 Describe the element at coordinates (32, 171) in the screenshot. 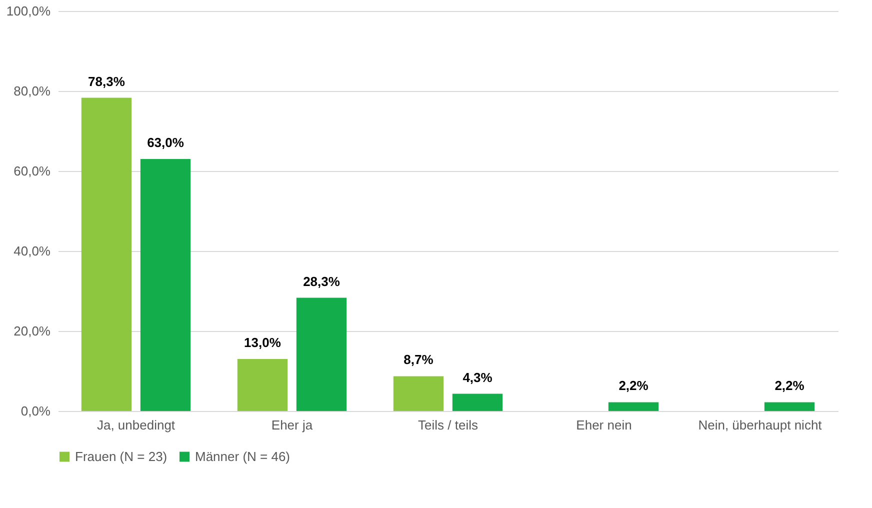

I see `y-tick-label: 60,0%` at that location.